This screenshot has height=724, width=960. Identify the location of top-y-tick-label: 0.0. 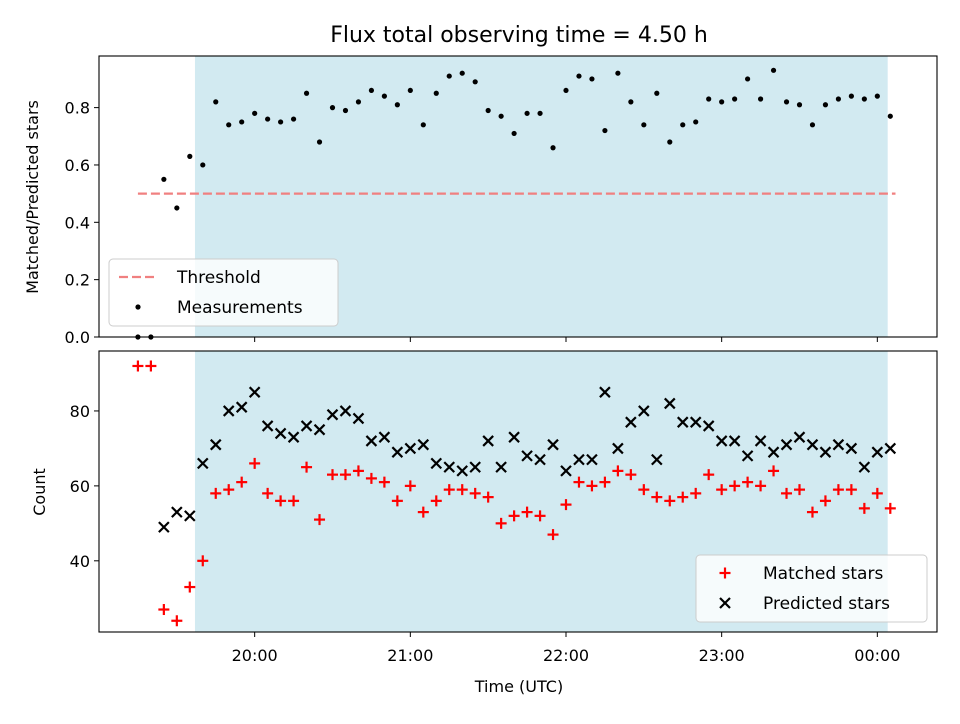
(77, 337).